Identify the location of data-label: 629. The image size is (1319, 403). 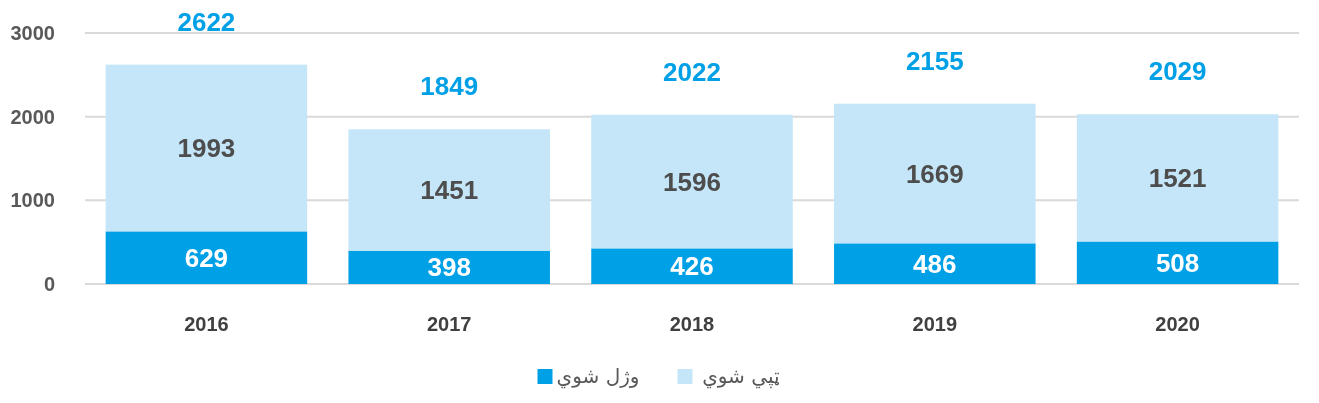
(206, 257).